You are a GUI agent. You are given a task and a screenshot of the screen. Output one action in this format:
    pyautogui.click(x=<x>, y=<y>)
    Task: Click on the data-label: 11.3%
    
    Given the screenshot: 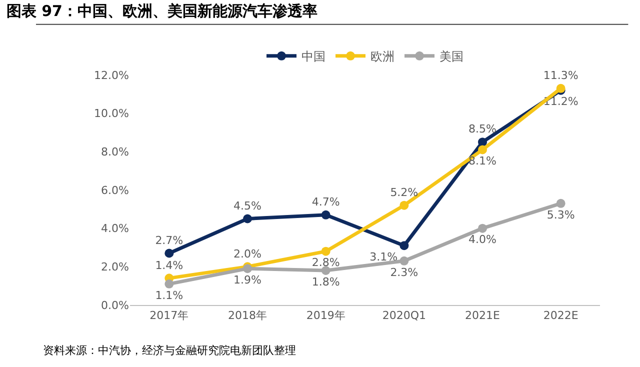 What is the action you would take?
    pyautogui.click(x=560, y=75)
    